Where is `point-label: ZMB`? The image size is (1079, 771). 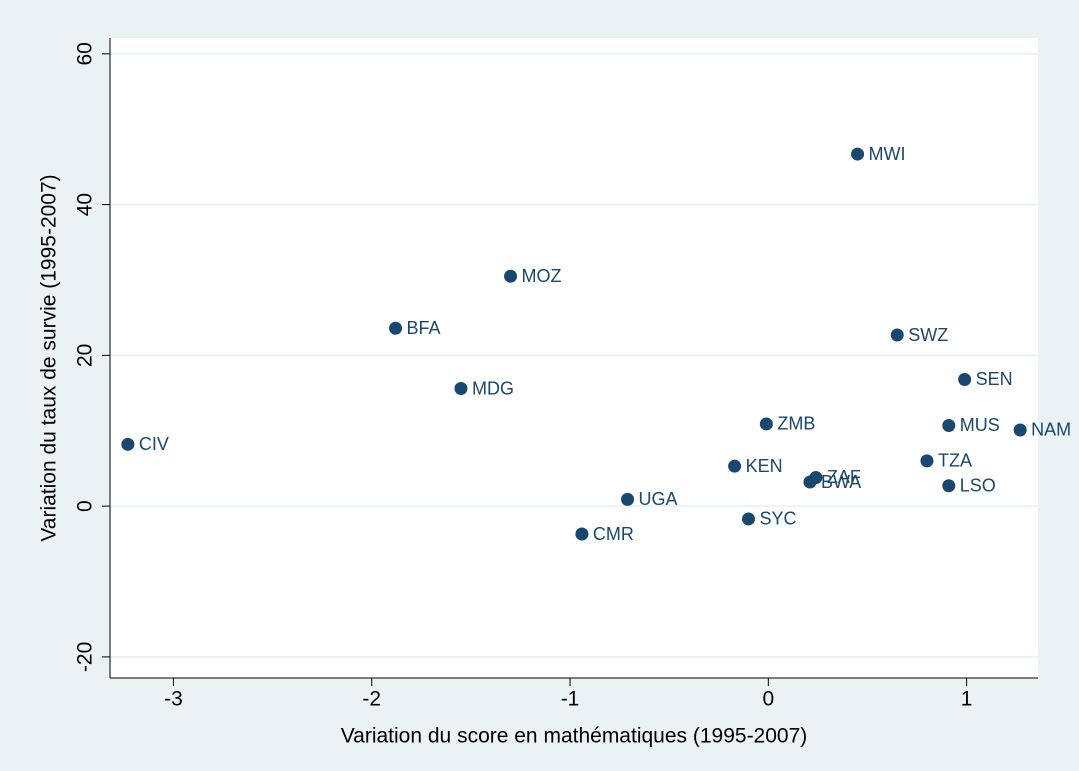
point-label: ZMB is located at coordinates (796, 424).